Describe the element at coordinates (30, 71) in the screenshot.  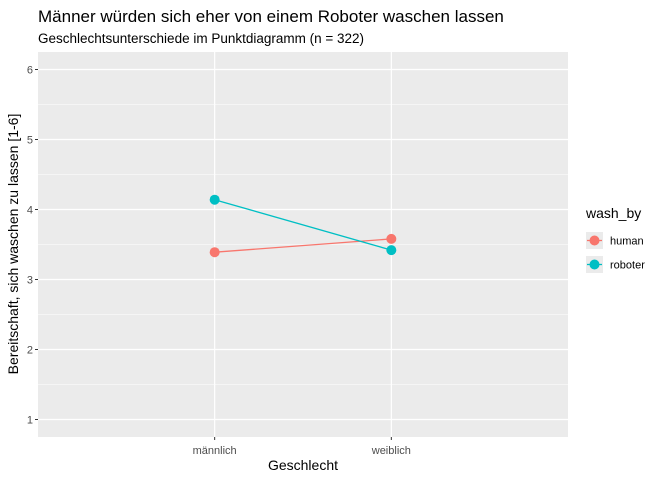
I see `y-tick-label: 6` at that location.